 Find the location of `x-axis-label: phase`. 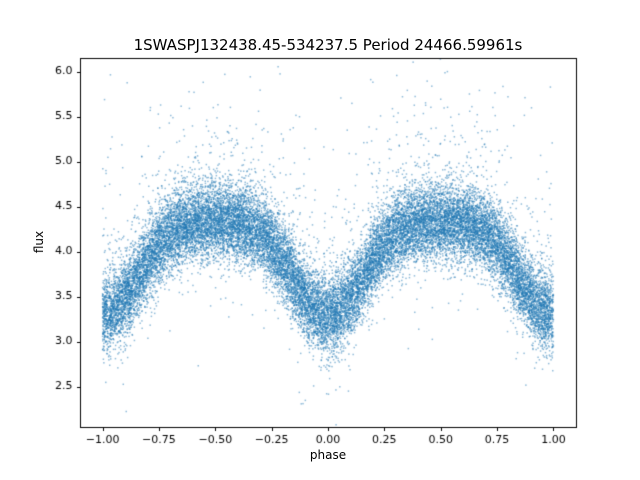

x-axis-label: phase is located at coordinates (328, 455).